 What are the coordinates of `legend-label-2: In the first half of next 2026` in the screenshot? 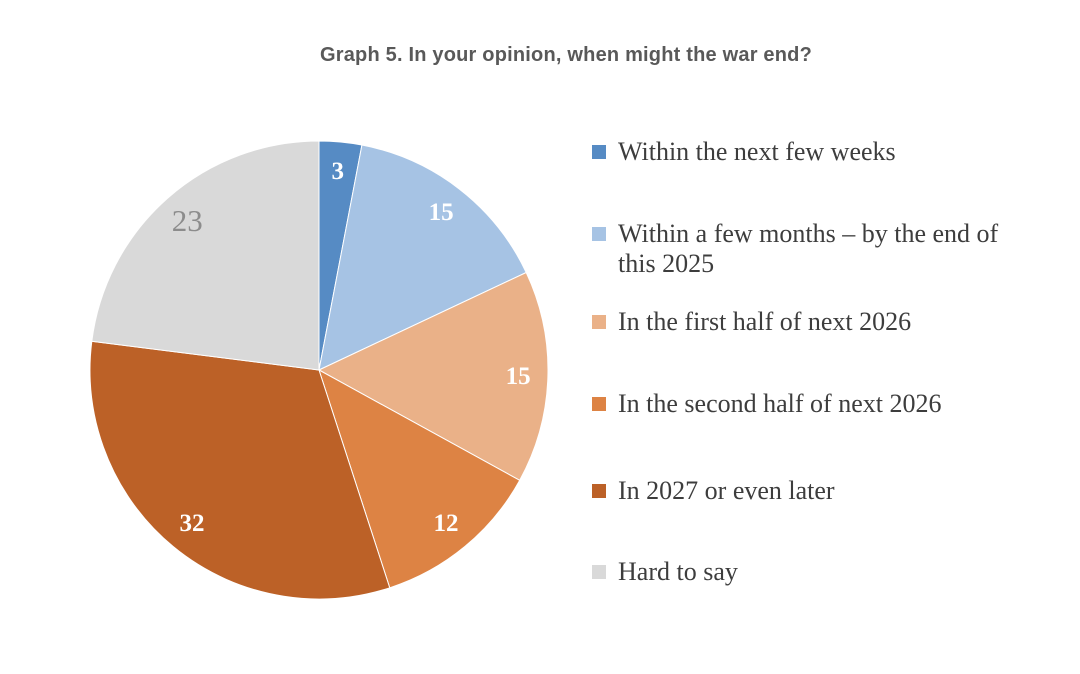 It's located at (765, 321).